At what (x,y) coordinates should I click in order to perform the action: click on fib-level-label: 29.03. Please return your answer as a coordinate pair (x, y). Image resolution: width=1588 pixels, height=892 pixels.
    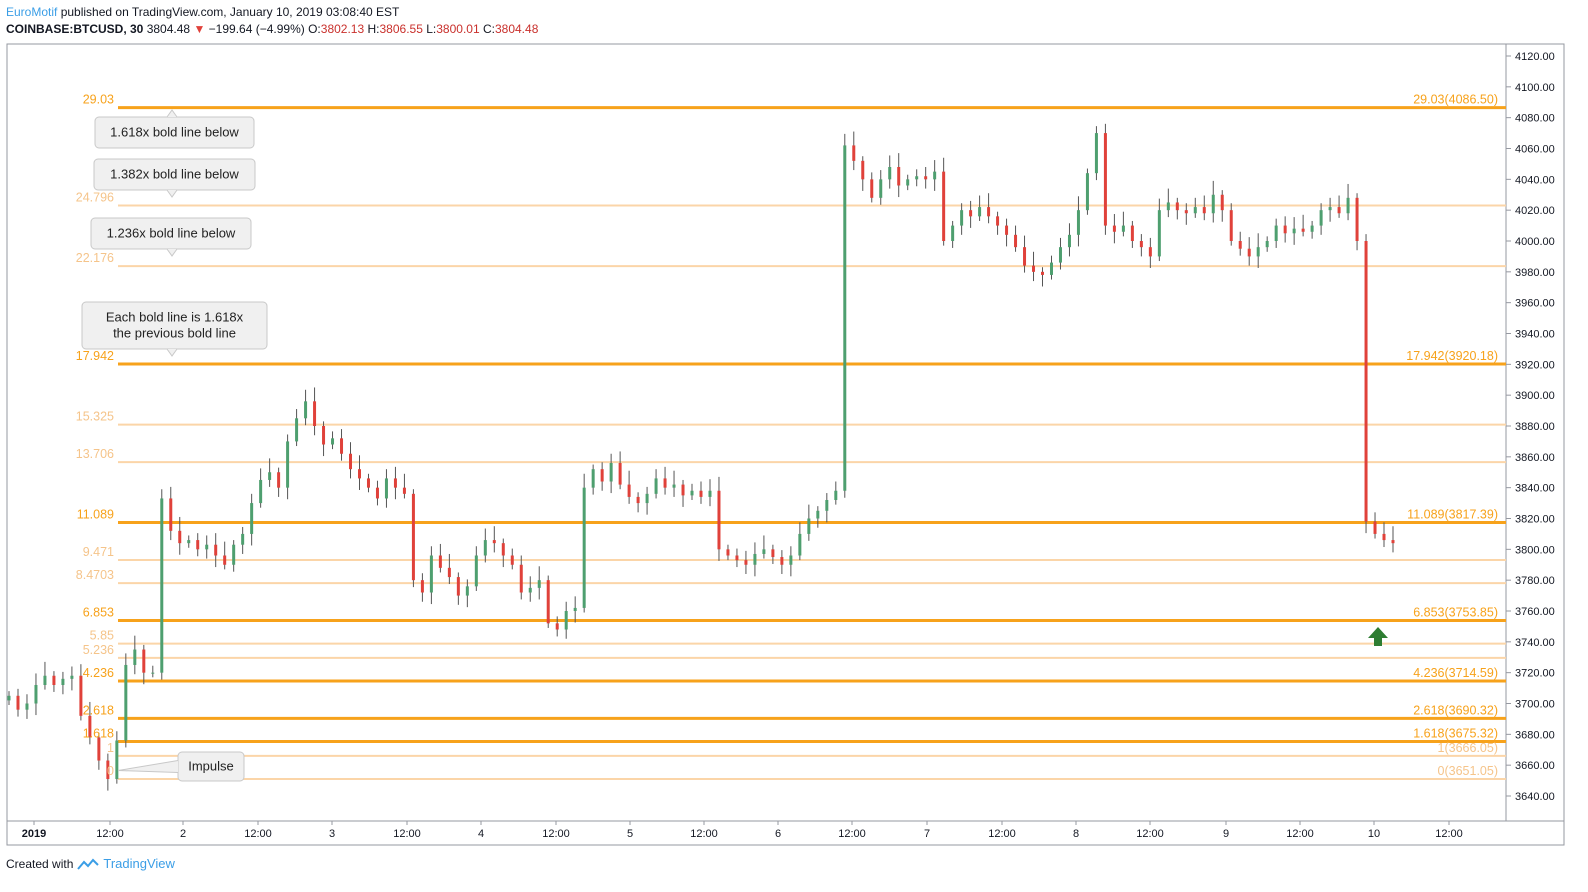
    Looking at the image, I should click on (98, 100).